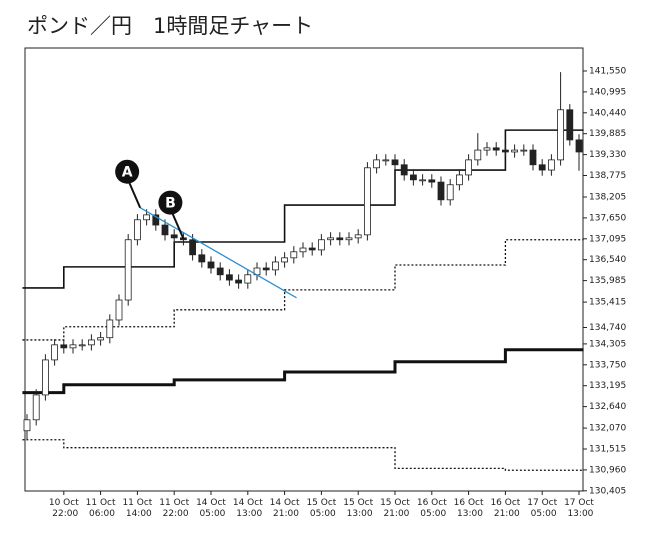  I want to click on annotation-label: A, so click(127, 173).